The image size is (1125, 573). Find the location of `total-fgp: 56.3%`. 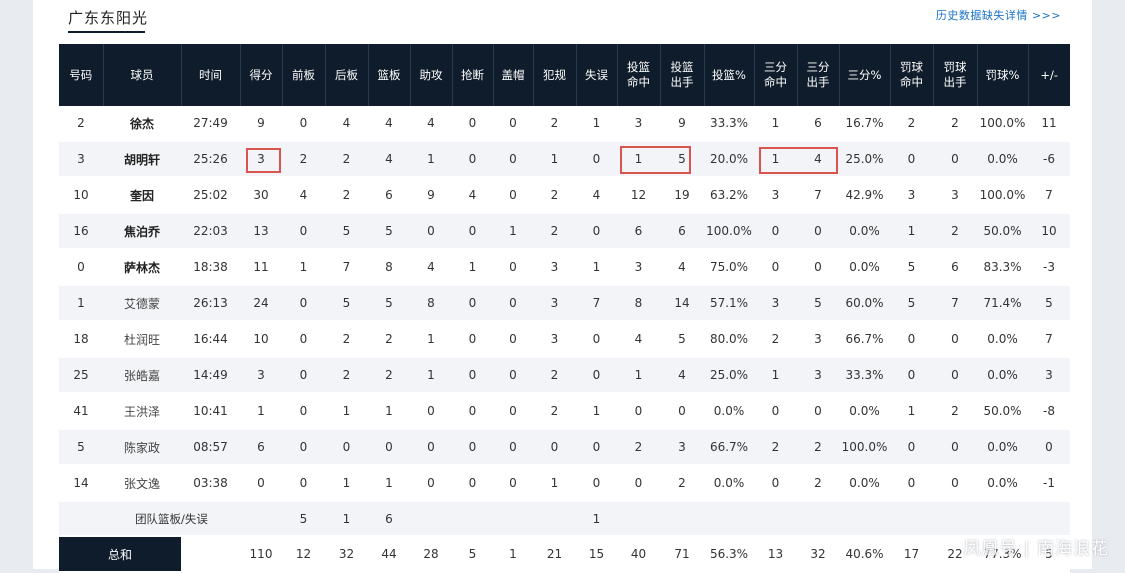

total-fgp: 56.3% is located at coordinates (729, 554).